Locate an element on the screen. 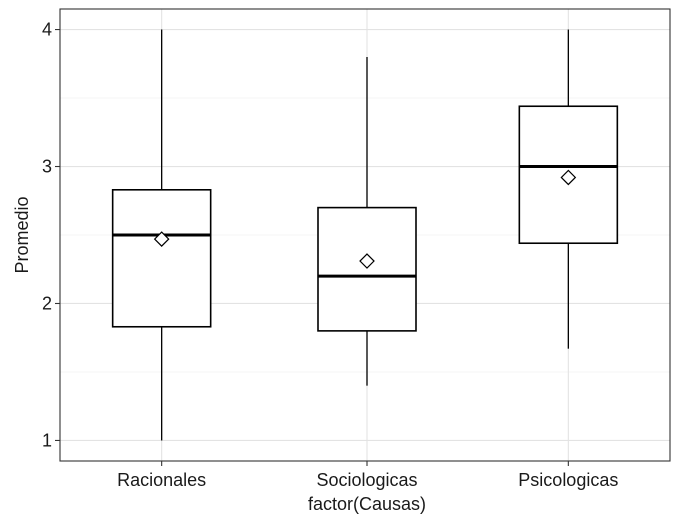 This screenshot has width=683, height=517. x-axis-title: factor(Causas) is located at coordinates (367, 504).